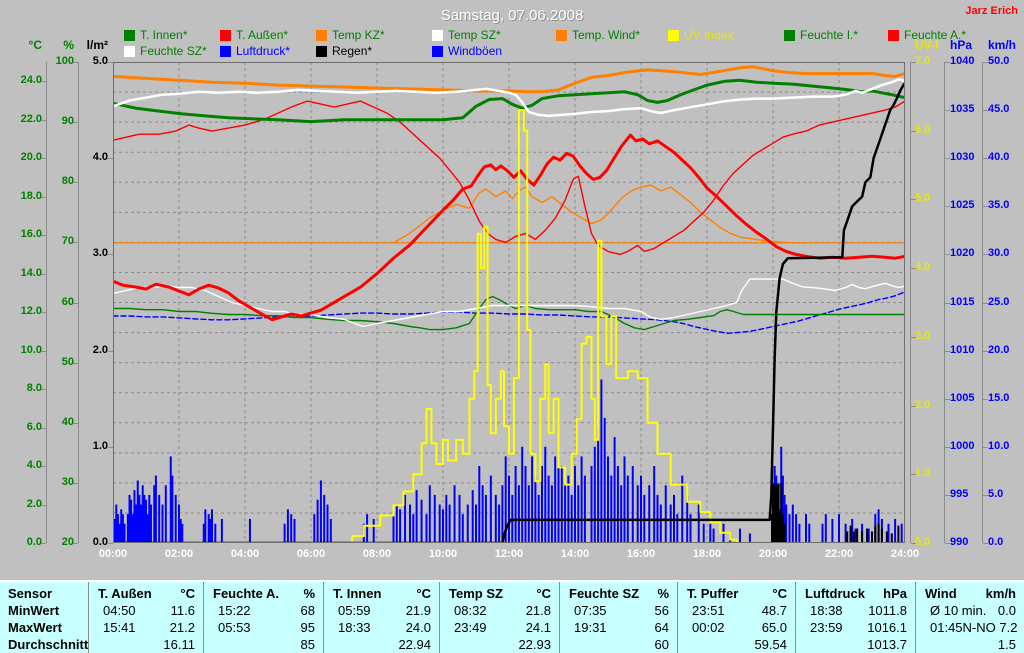 This screenshot has width=1024, height=653. I want to click on max-time: 01:45, so click(946, 627).